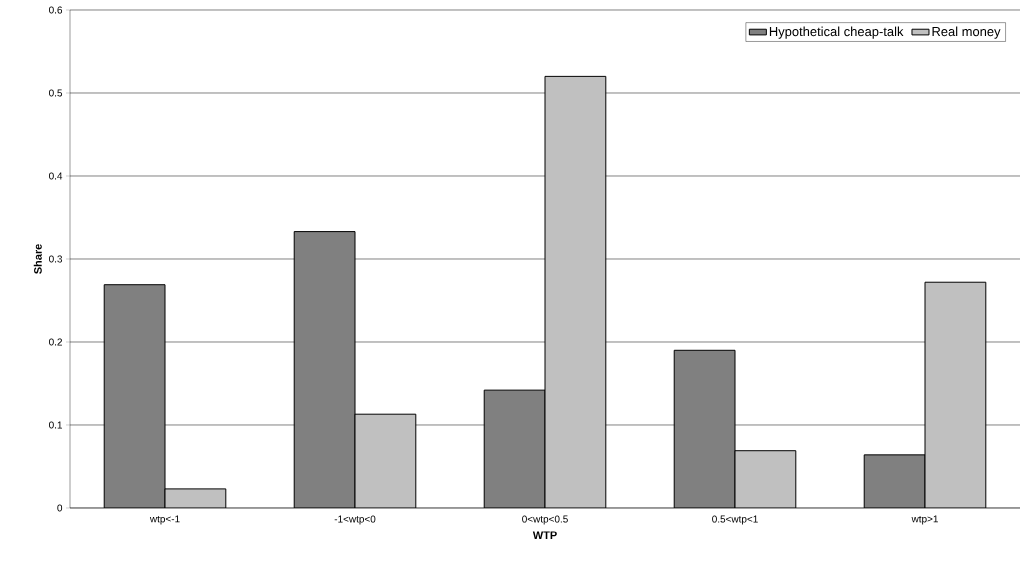 The height and width of the screenshot is (581, 1028). I want to click on y-tick-label: 0, so click(60, 508).